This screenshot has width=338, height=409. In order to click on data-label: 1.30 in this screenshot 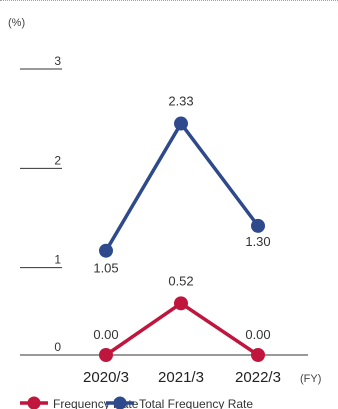, I will do `click(257, 241)`.